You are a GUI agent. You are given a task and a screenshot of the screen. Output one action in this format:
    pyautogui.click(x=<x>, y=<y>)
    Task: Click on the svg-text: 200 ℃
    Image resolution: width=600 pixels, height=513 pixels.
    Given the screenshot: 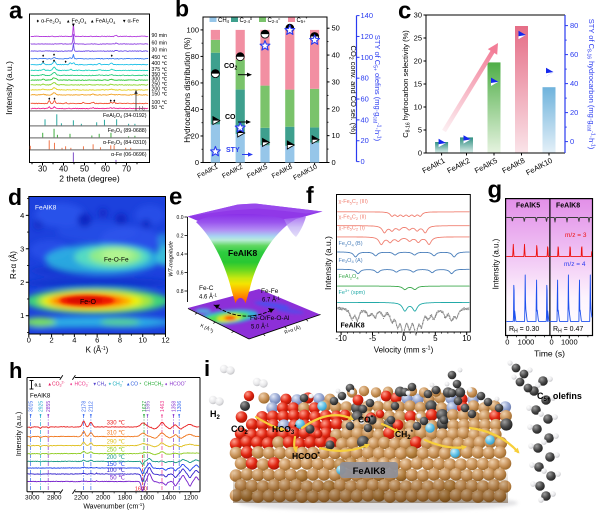 What is the action you would take?
    pyautogui.click(x=160, y=89)
    